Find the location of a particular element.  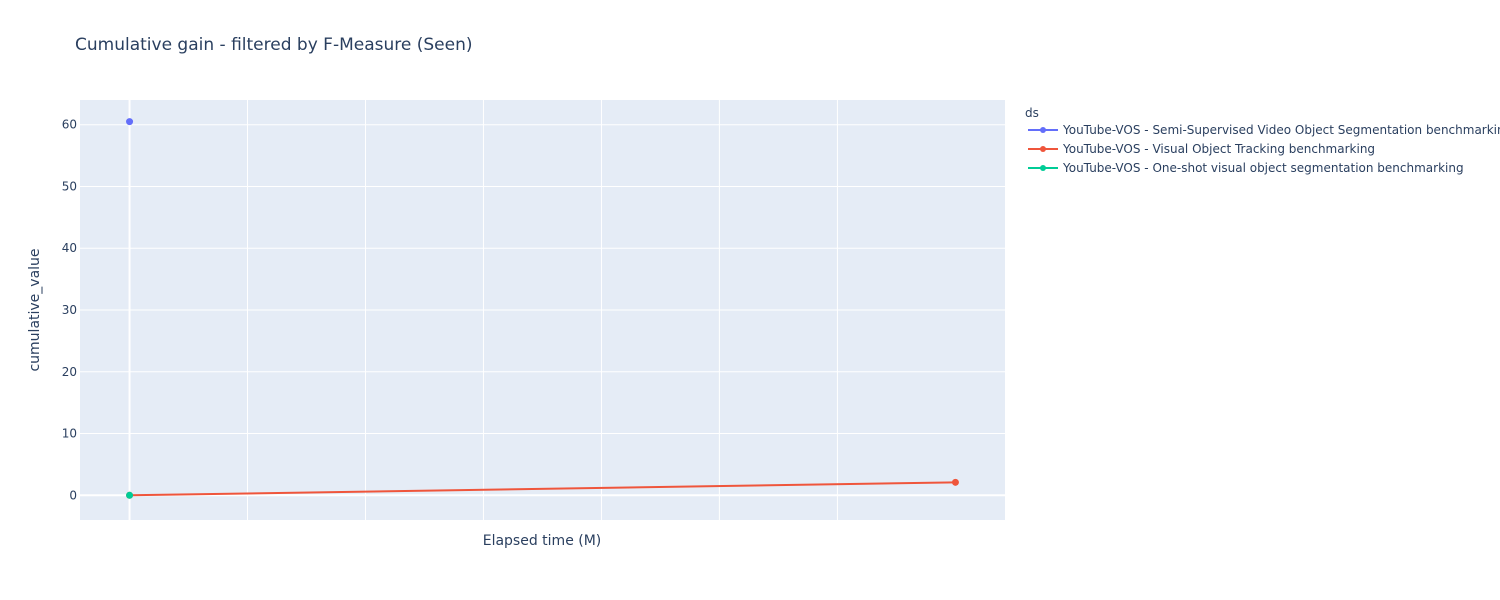

series-line is located at coordinates (542, 489).